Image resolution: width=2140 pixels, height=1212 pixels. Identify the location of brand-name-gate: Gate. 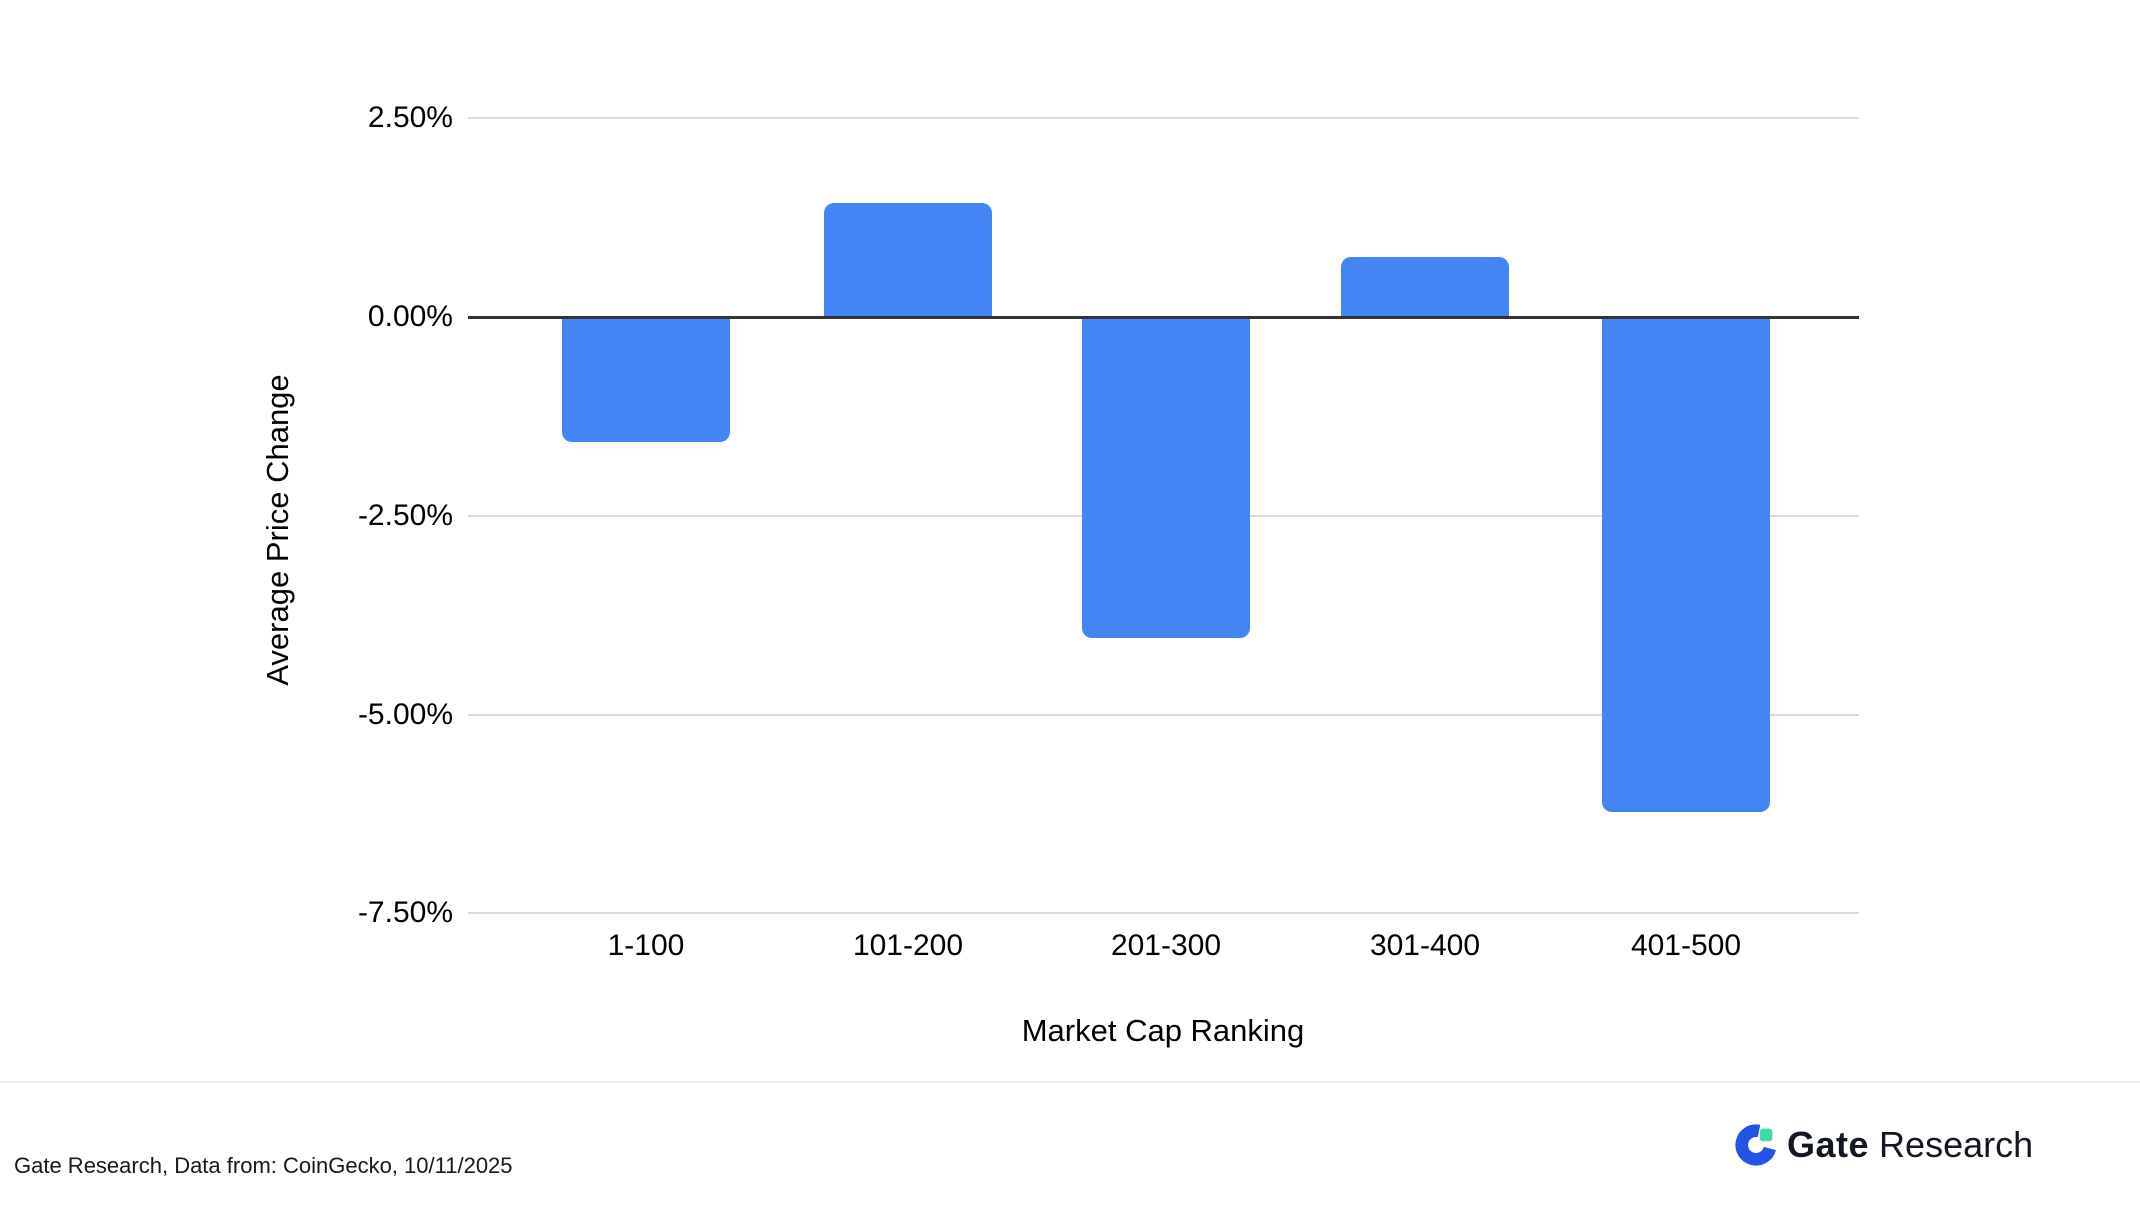
(1828, 1144).